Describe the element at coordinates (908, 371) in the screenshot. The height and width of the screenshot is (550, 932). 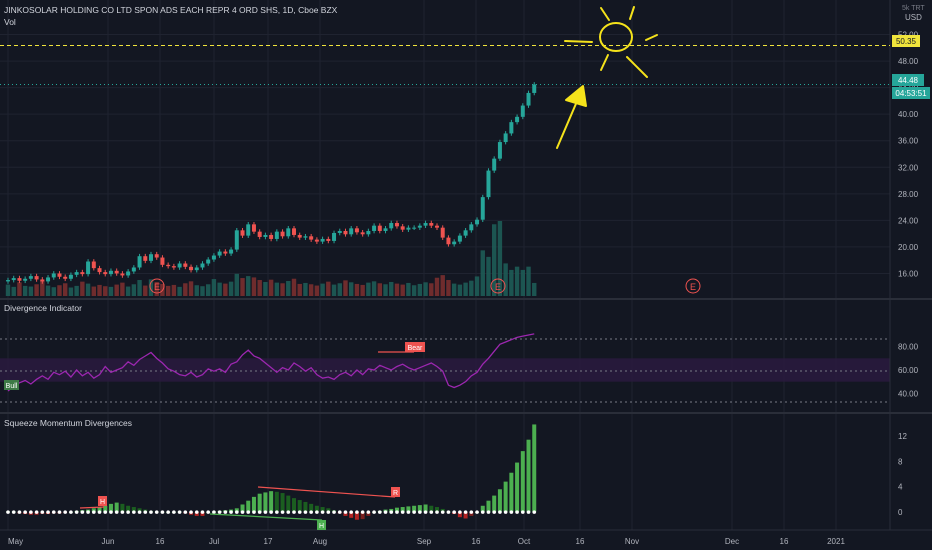
I see `divergence-axis: 80.00 60.00 40.00` at that location.